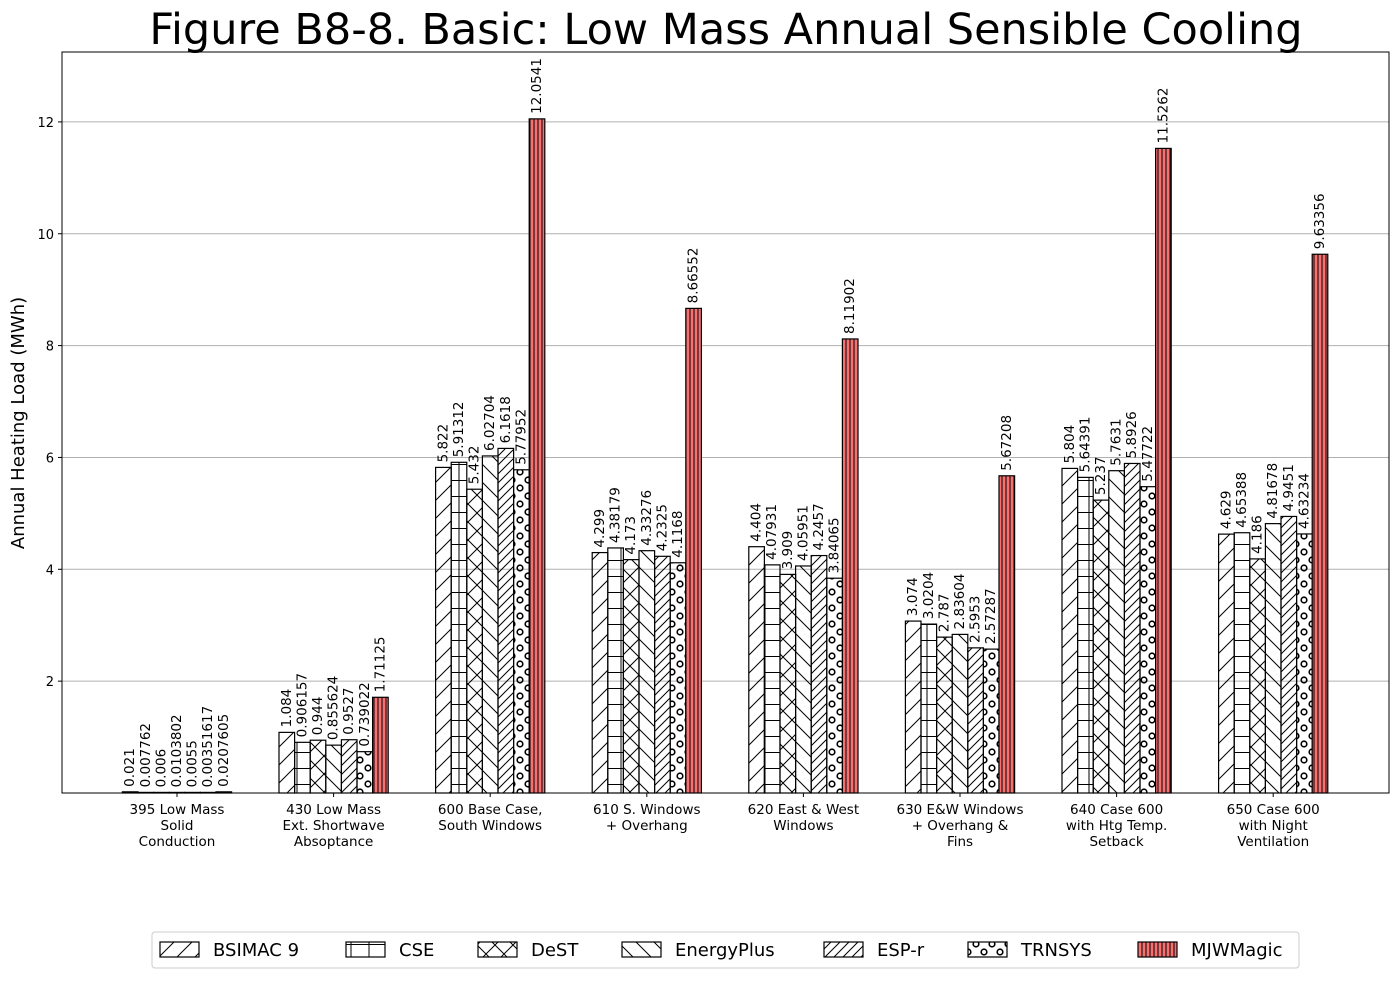  I want to click on data-label: 0.0207605, so click(224, 750).